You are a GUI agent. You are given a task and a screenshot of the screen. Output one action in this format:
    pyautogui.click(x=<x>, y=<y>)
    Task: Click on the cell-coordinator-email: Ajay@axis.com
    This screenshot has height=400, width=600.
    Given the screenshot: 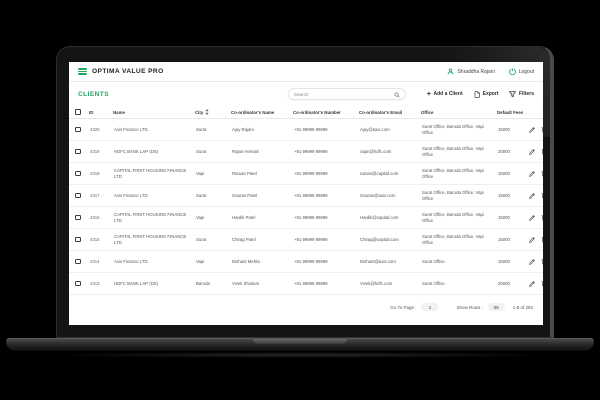 What is the action you would take?
    pyautogui.click(x=375, y=129)
    